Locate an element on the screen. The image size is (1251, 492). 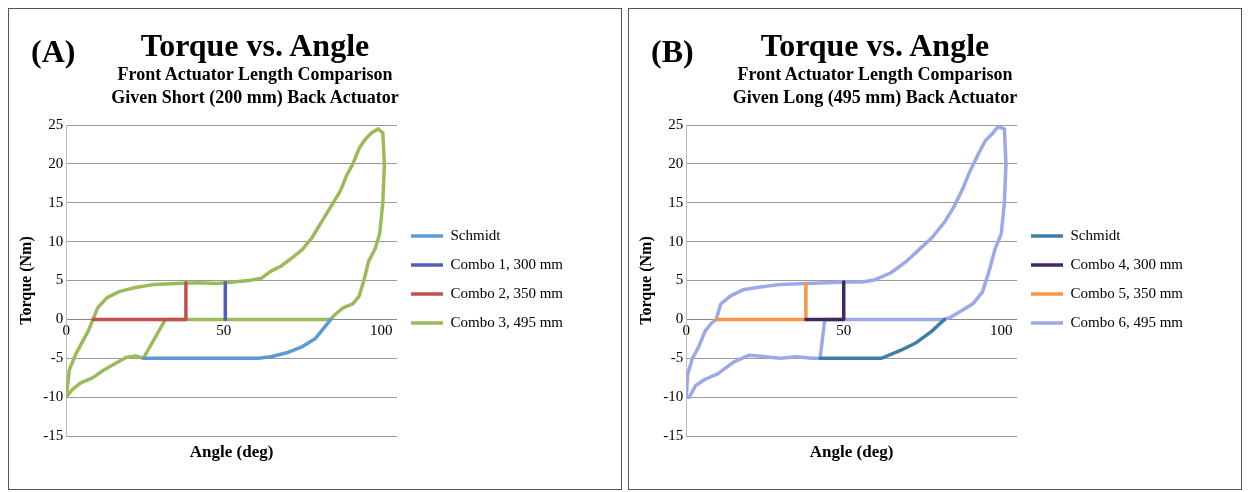
legend-label: Combo 2, 350 mm is located at coordinates (507, 292).